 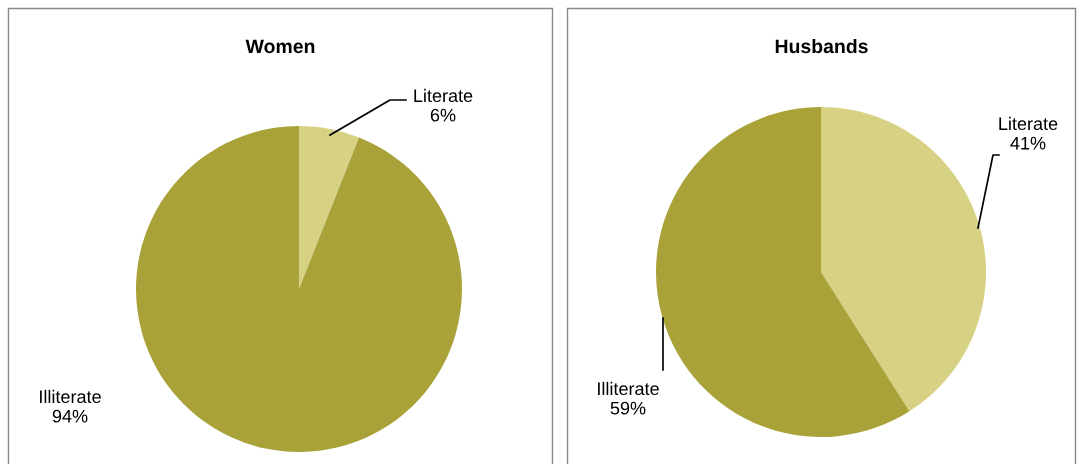 I want to click on data-label: 59%, so click(x=628, y=408).